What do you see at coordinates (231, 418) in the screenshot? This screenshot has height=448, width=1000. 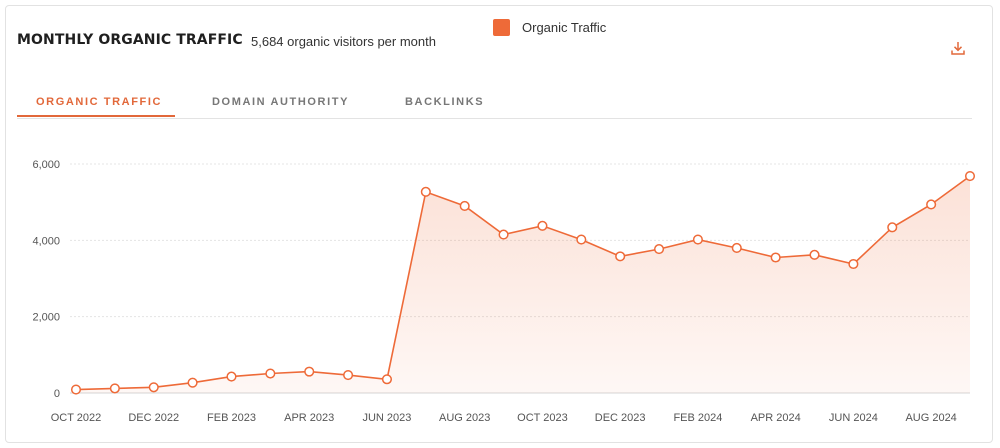 I see `x-tick-label: FEB 2023` at bounding box center [231, 418].